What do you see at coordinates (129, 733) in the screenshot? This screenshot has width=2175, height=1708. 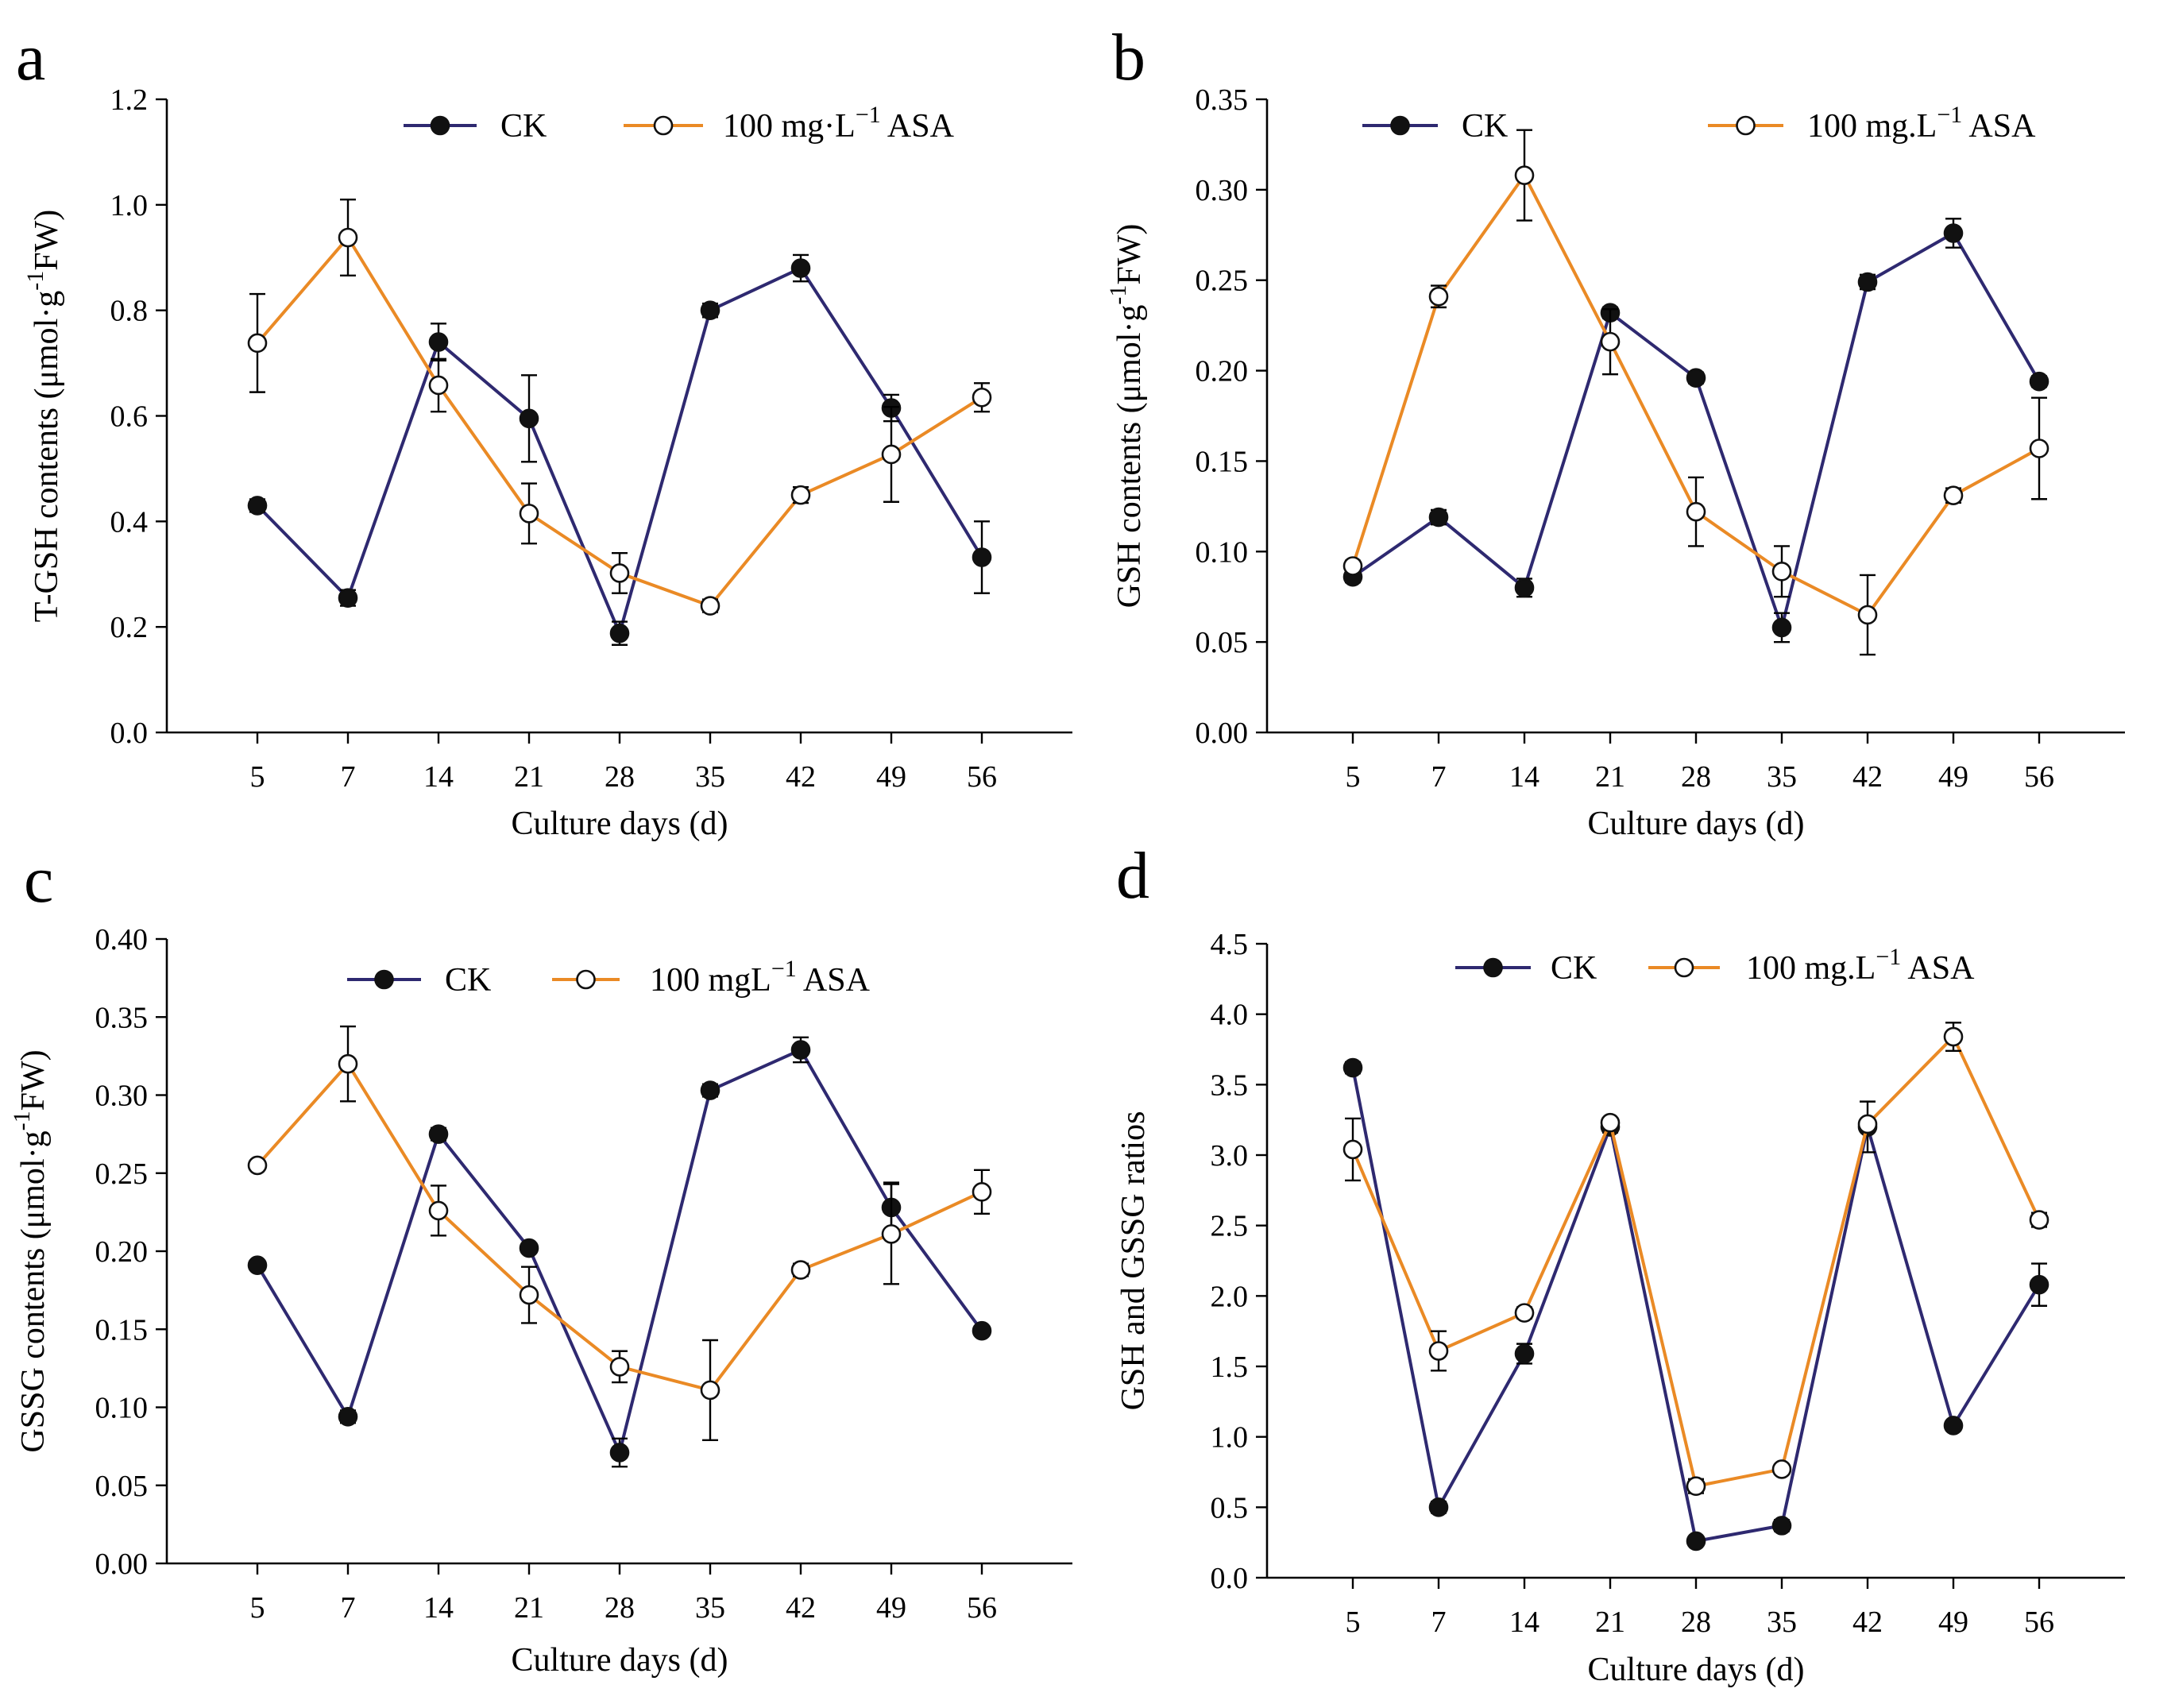 I see `y-tick-label: 0.0` at bounding box center [129, 733].